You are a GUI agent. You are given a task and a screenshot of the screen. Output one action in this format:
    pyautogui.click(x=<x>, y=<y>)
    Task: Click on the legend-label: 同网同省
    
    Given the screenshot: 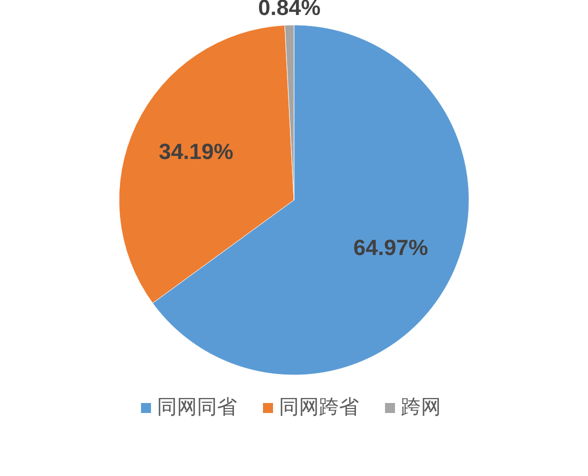 What is the action you would take?
    pyautogui.click(x=197, y=406)
    